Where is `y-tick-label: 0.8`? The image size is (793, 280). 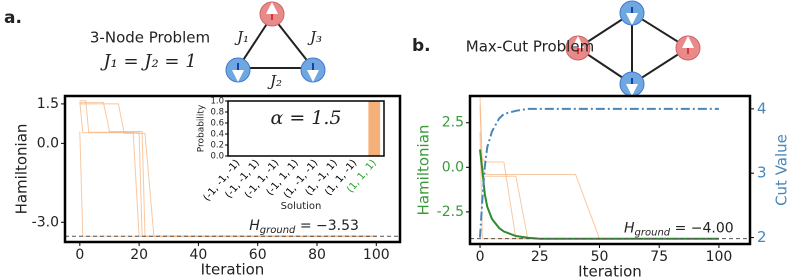
y-tick-label: 0.8 is located at coordinates (217, 113).